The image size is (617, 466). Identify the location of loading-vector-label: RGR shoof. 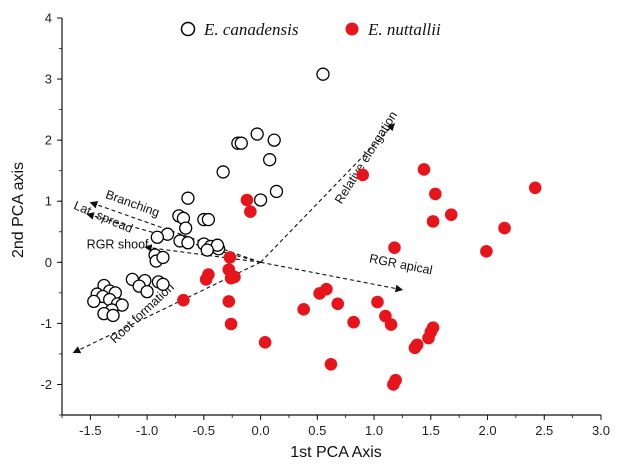
(118, 244).